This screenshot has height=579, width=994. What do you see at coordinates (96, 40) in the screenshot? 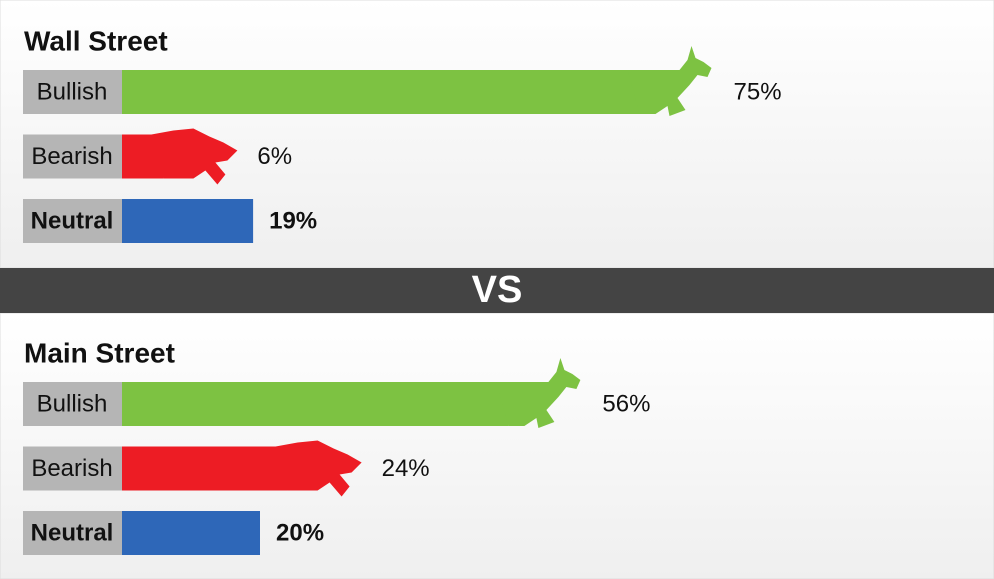
I see `panel-title: Wall Street` at bounding box center [96, 40].